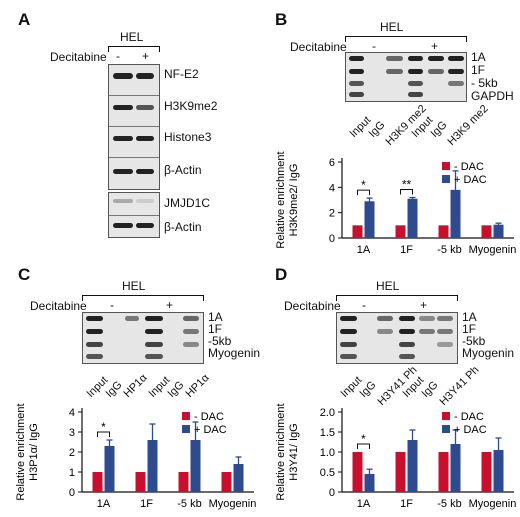 The width and height of the screenshot is (520, 517). Describe the element at coordinates (406, 39) in the screenshot. I see `panel-b-bracket` at that location.